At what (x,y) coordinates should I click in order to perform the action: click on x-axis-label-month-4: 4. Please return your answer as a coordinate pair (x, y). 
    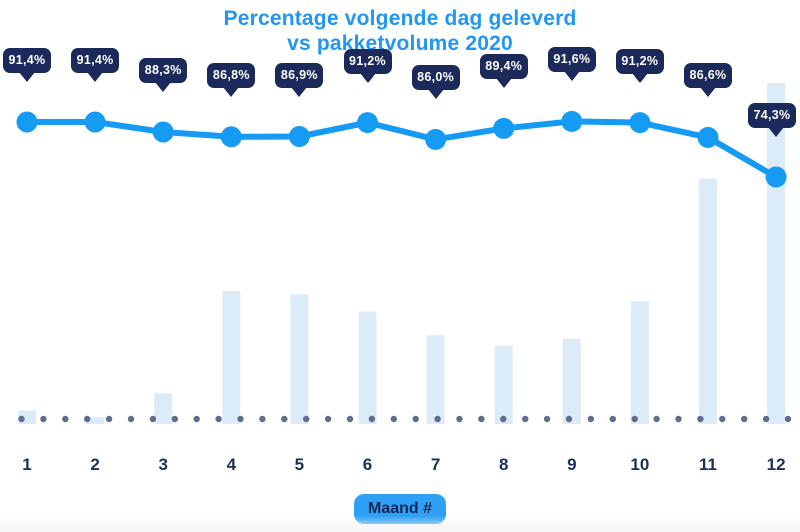
    Looking at the image, I should click on (231, 464).